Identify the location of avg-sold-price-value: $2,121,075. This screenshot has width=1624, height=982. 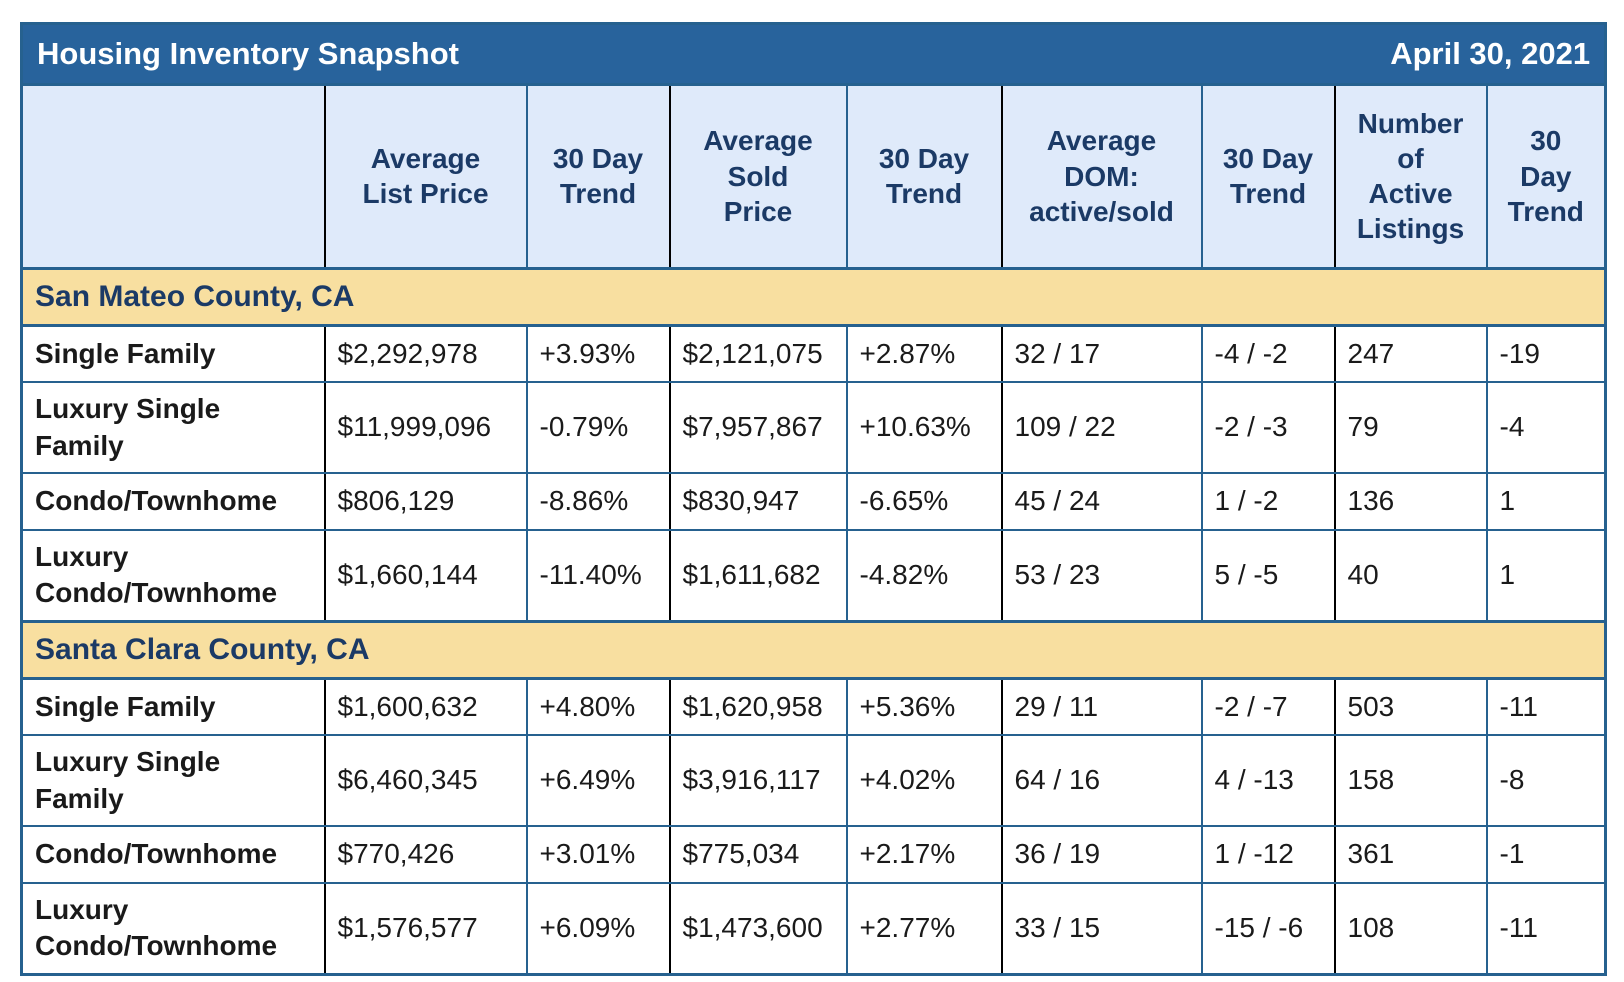
(758, 354).